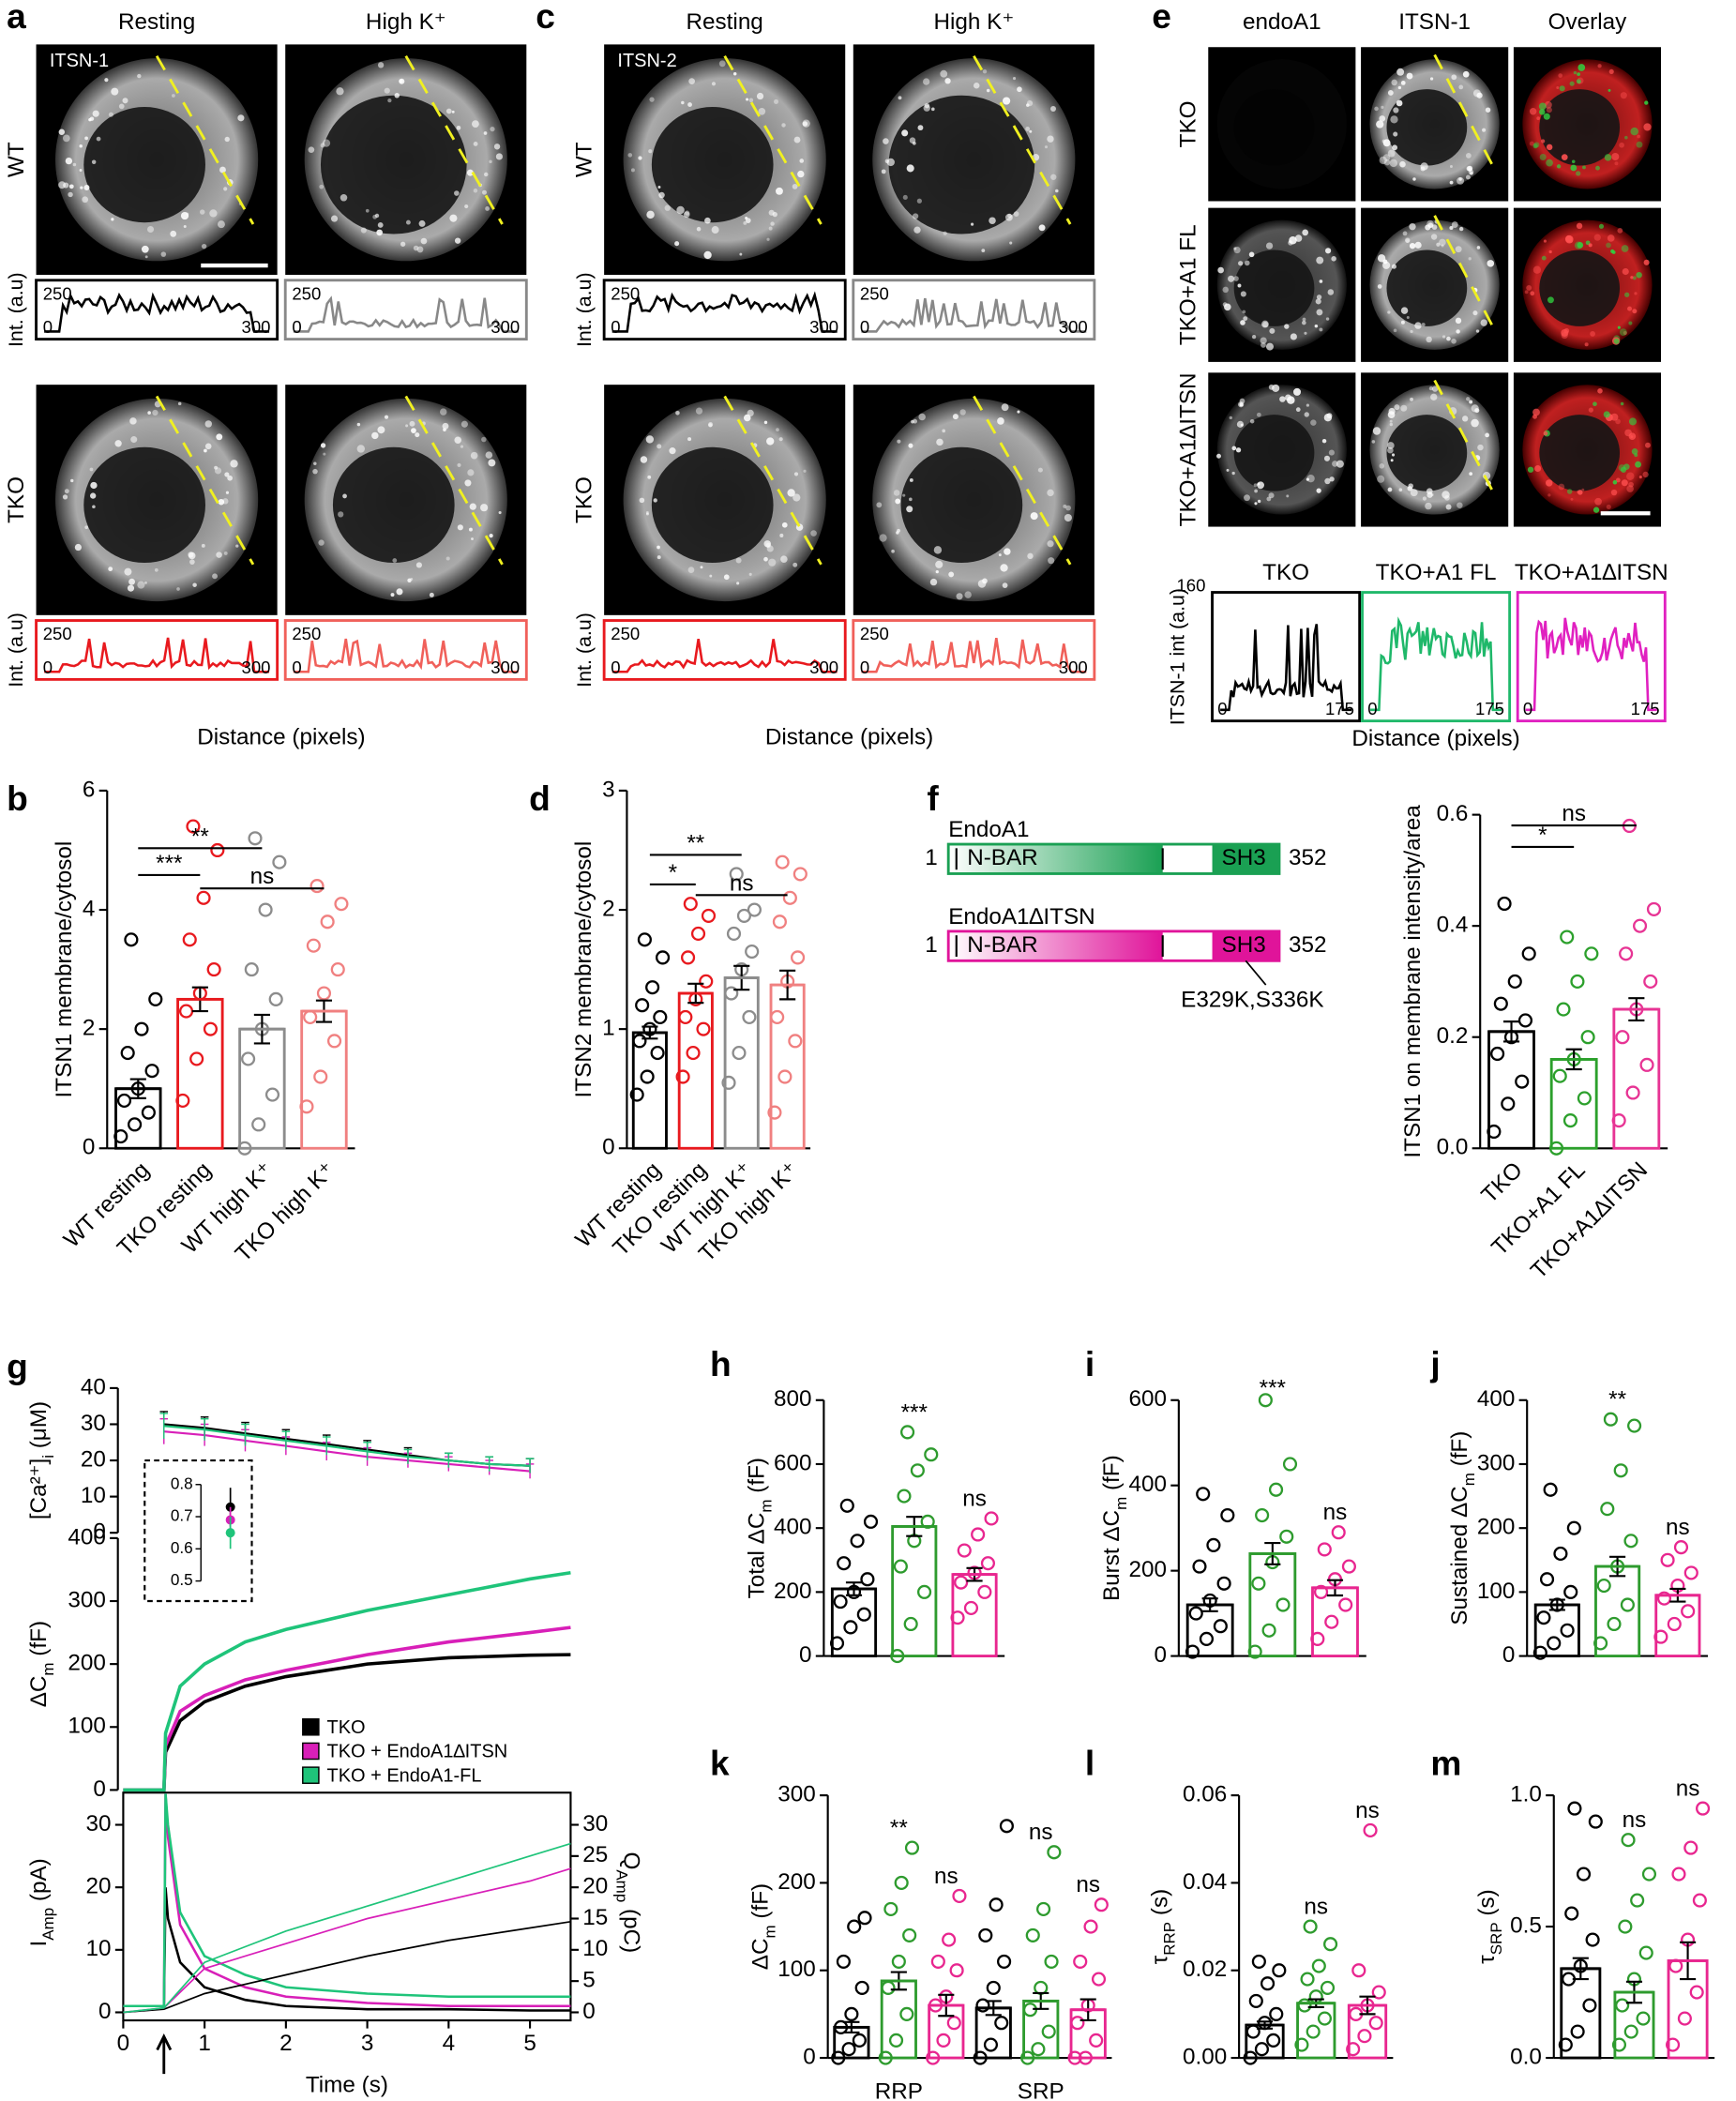  What do you see at coordinates (793, 1527) in the screenshot?
I see `y-tick-label: 400` at bounding box center [793, 1527].